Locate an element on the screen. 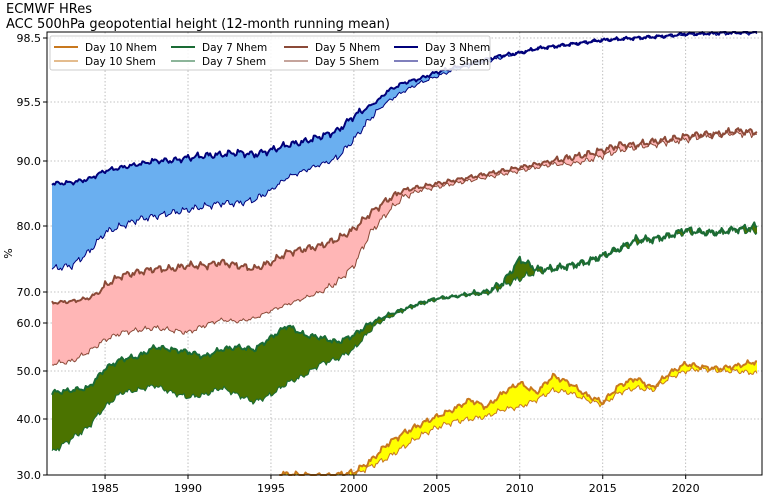 The width and height of the screenshot is (768, 497). line-day-10-shem is located at coordinates (518, 421).